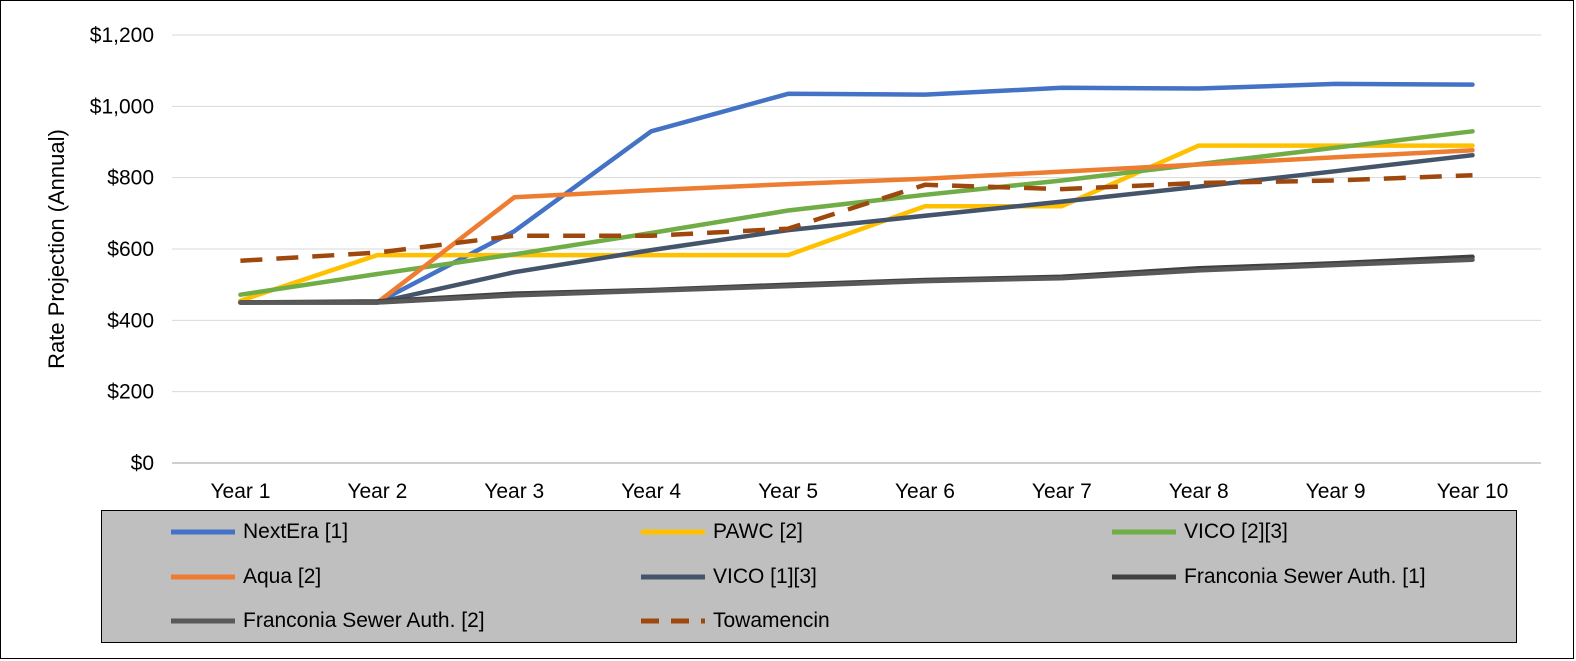 The image size is (1576, 661). I want to click on y-tick-label: $400, so click(130, 320).